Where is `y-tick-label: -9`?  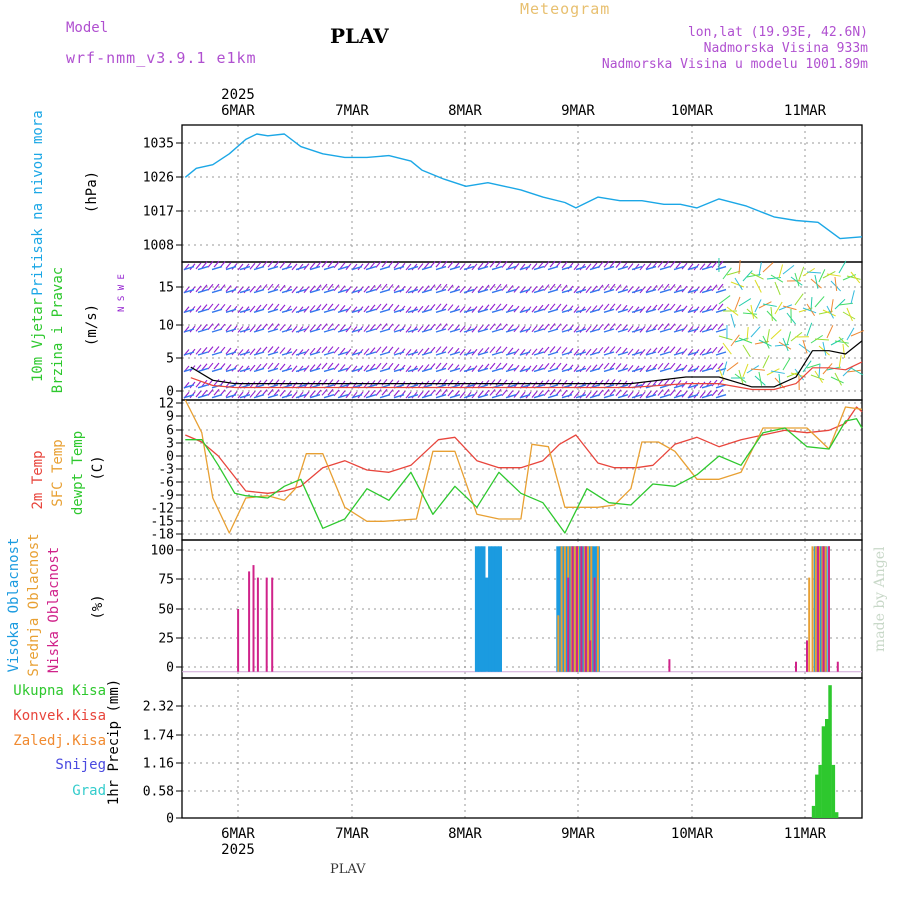 y-tick-label: -9 is located at coordinates (166, 496).